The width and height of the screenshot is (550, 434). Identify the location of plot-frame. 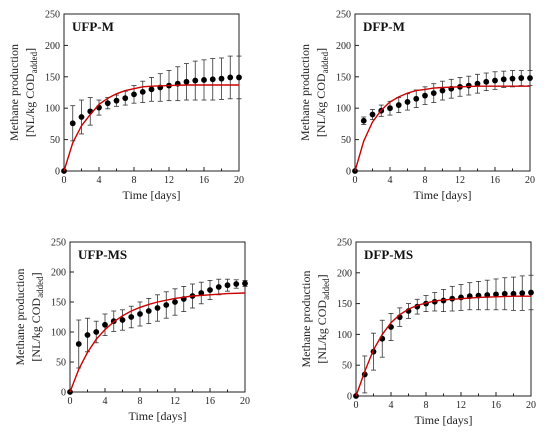
(443, 319).